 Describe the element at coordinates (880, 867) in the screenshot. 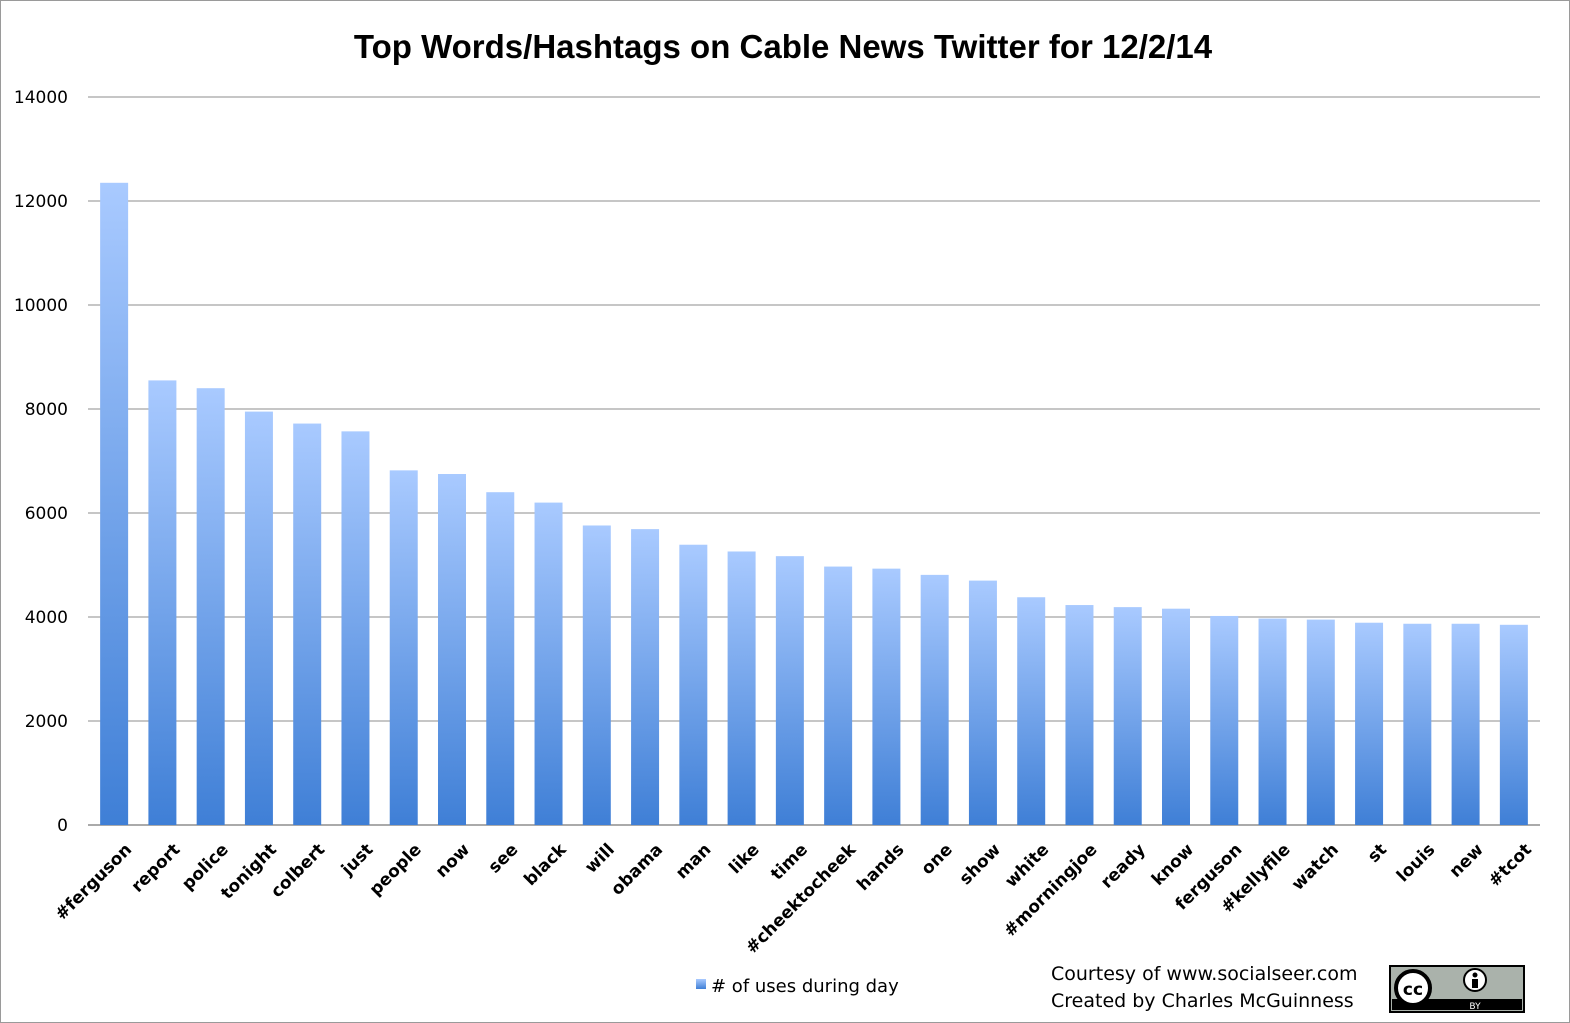

I see `x-tick-label: hands` at that location.